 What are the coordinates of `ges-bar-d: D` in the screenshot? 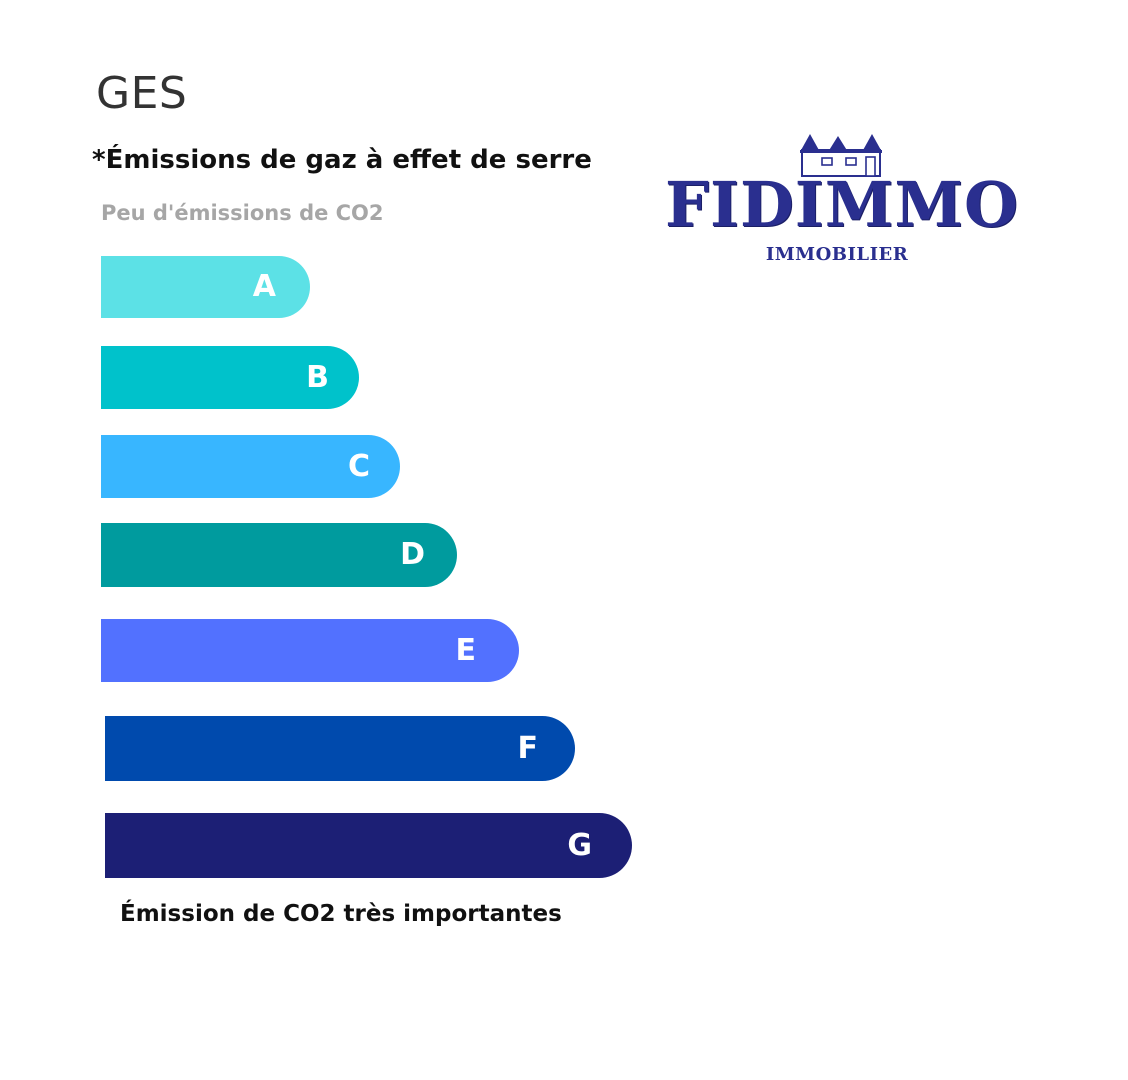 It's located at (279, 555).